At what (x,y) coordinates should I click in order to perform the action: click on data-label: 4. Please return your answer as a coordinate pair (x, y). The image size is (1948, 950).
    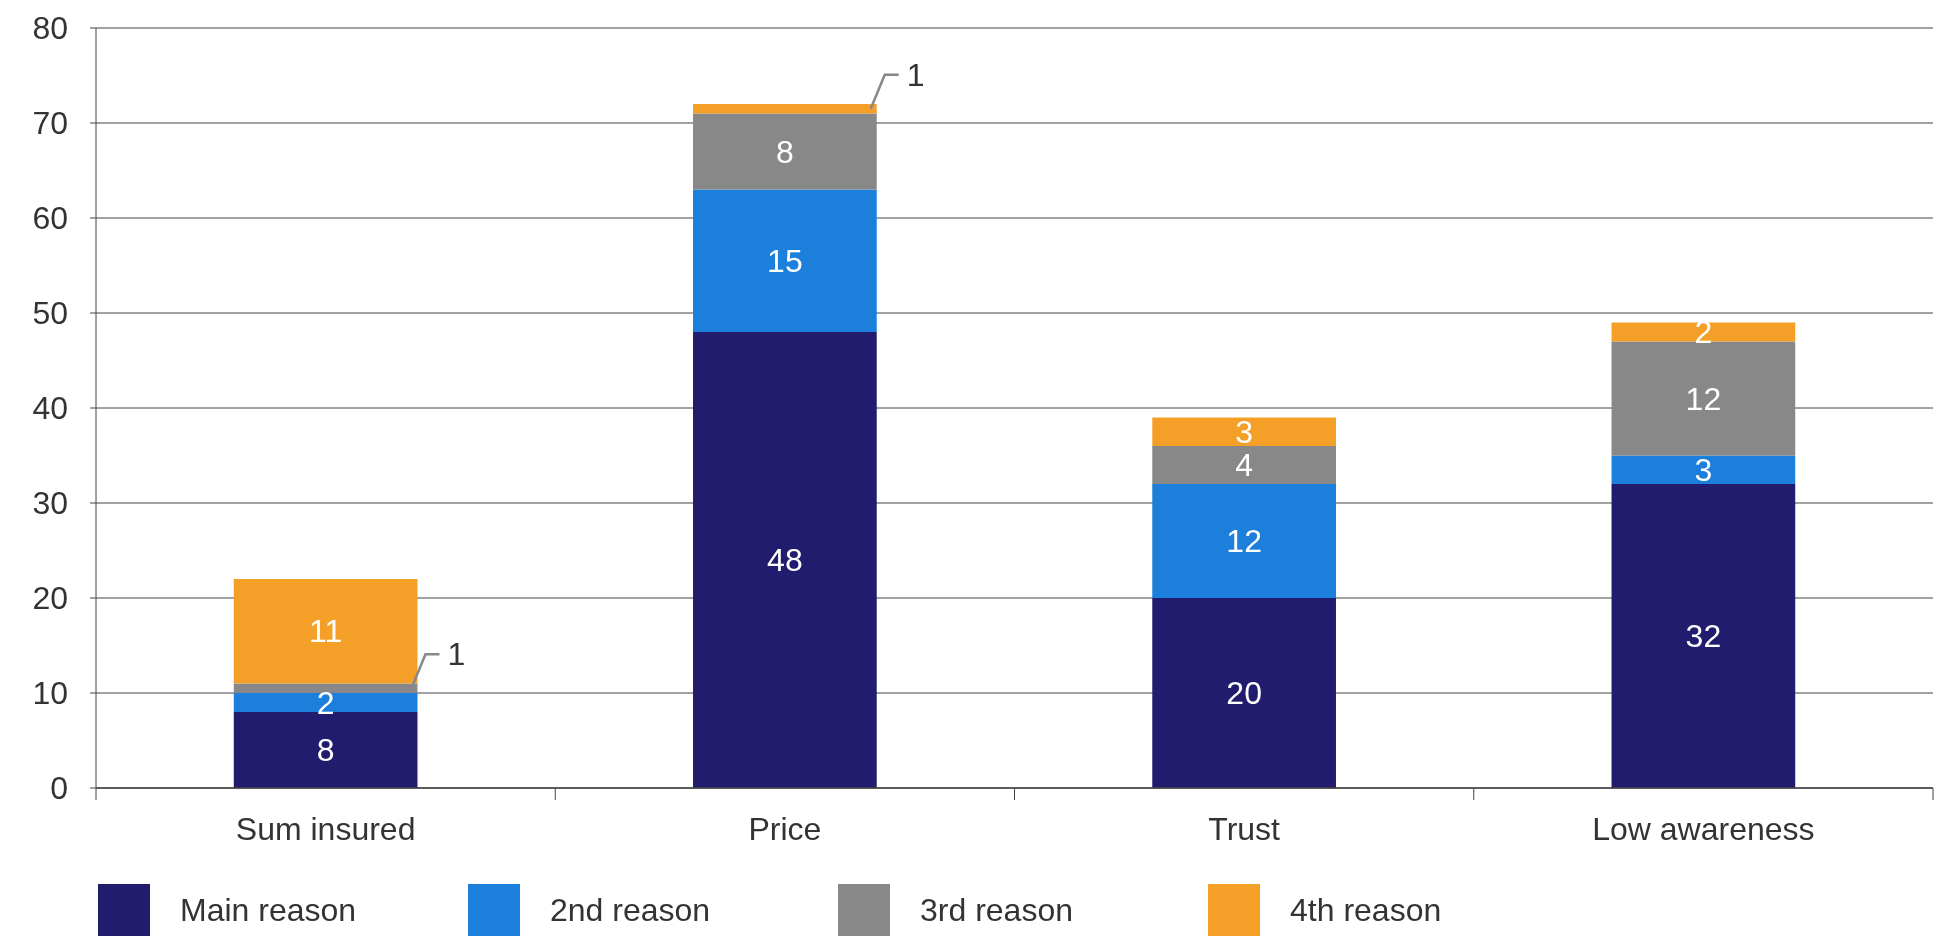
    Looking at the image, I should click on (1244, 465).